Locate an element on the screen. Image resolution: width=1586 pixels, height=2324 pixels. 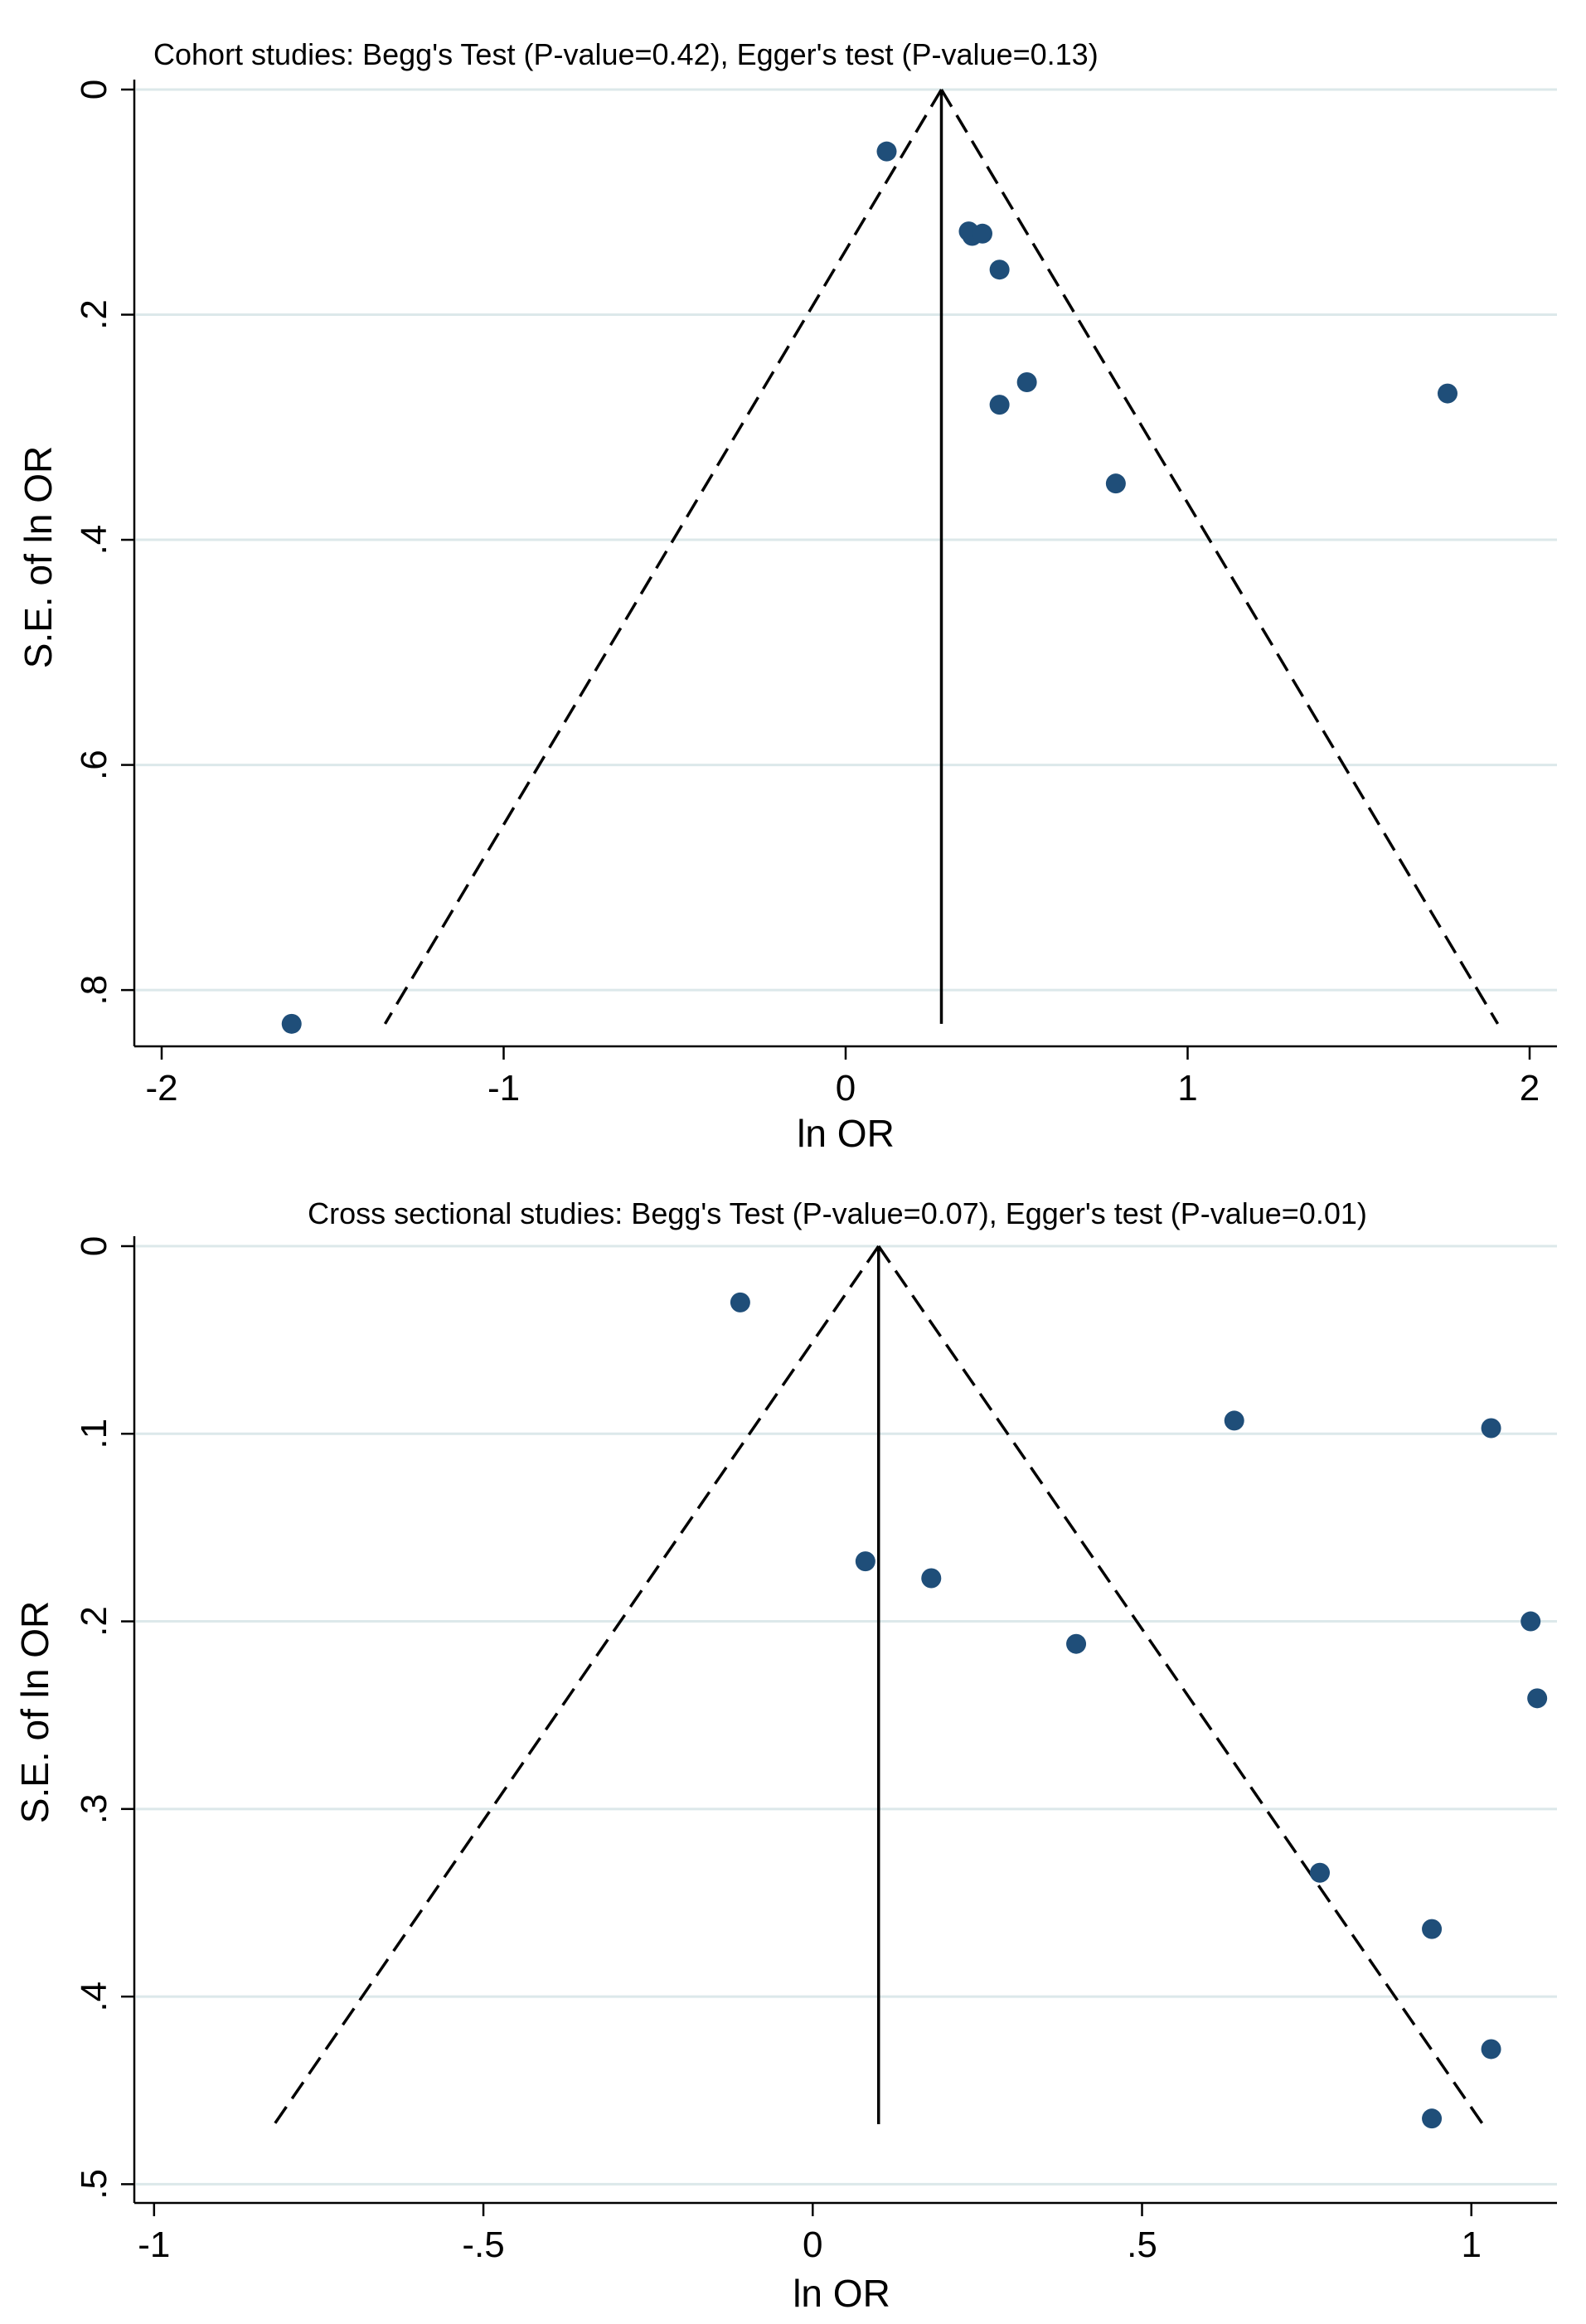
cohort-x-tick-label: 2 is located at coordinates (1530, 1088).